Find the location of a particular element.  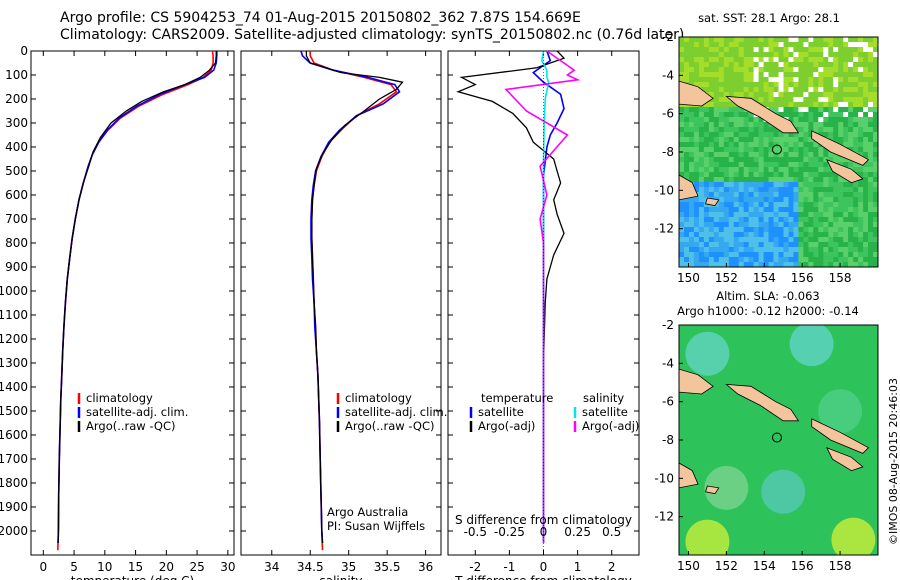

y-tick-label: 700 is located at coordinates (16, 219).